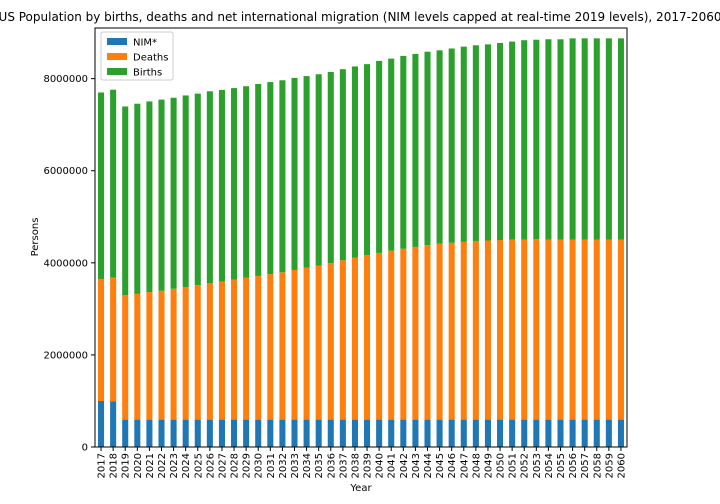 The width and height of the screenshot is (720, 504). I want to click on bar-births-2027, so click(221, 185).